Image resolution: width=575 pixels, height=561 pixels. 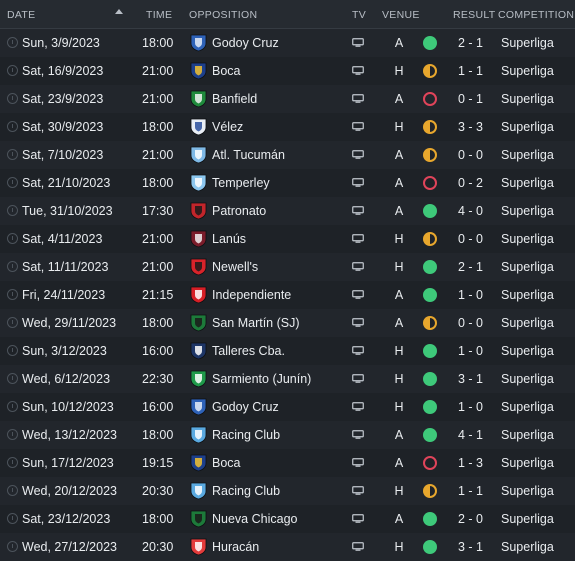 I want to click on match-date: Sat, 16/9/2023, so click(x=63, y=71).